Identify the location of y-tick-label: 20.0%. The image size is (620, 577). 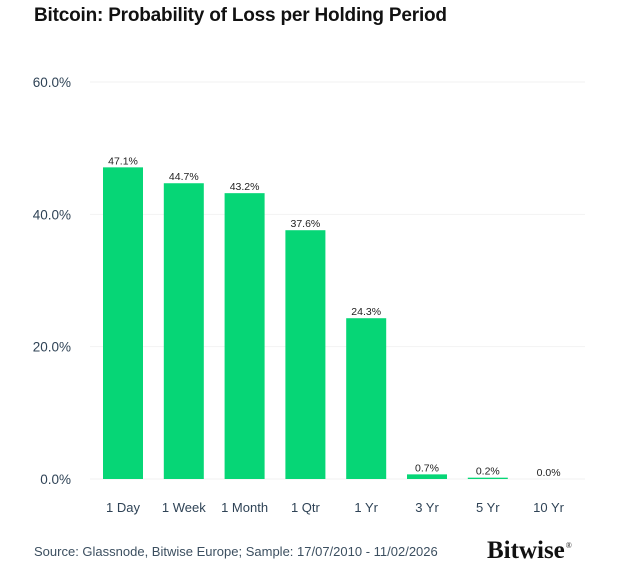
(52, 347).